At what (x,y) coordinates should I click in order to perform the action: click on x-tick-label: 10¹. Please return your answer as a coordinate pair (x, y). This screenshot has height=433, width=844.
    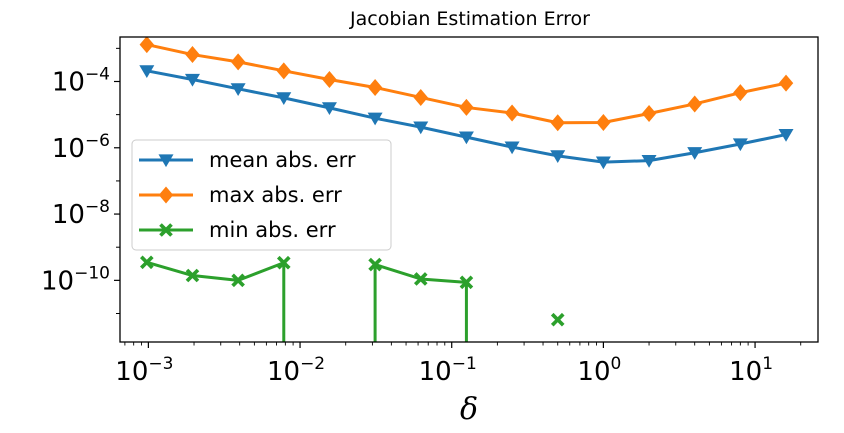
    Looking at the image, I should click on (751, 370).